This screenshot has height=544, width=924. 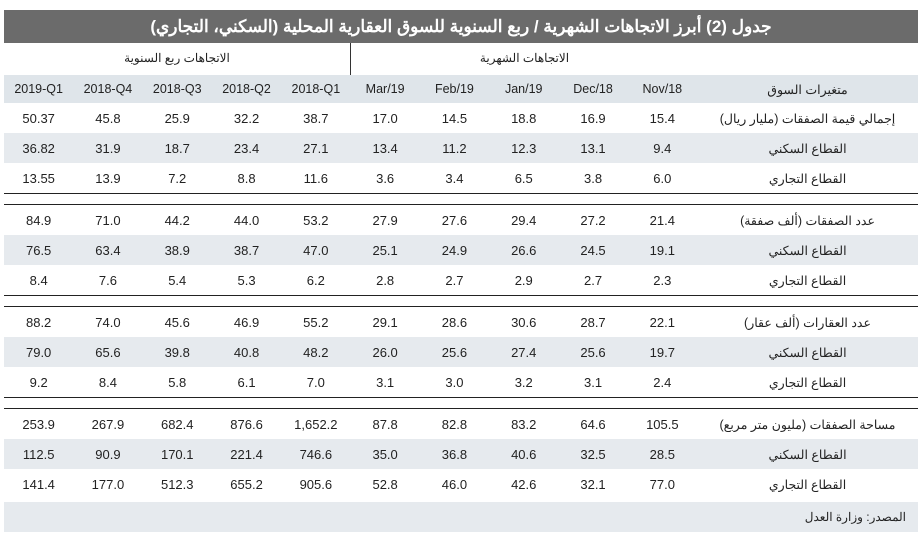 I want to click on cell-value: 48.2, so click(x=316, y=352).